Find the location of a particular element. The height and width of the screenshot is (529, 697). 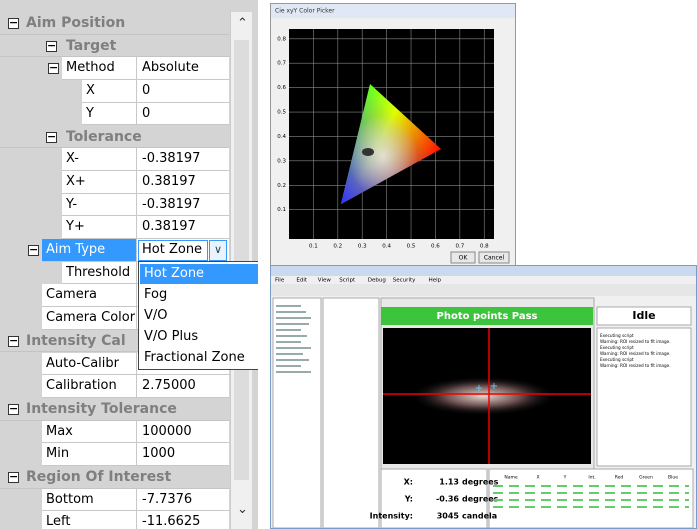

section-title: Intensity Cal is located at coordinates (76, 340).